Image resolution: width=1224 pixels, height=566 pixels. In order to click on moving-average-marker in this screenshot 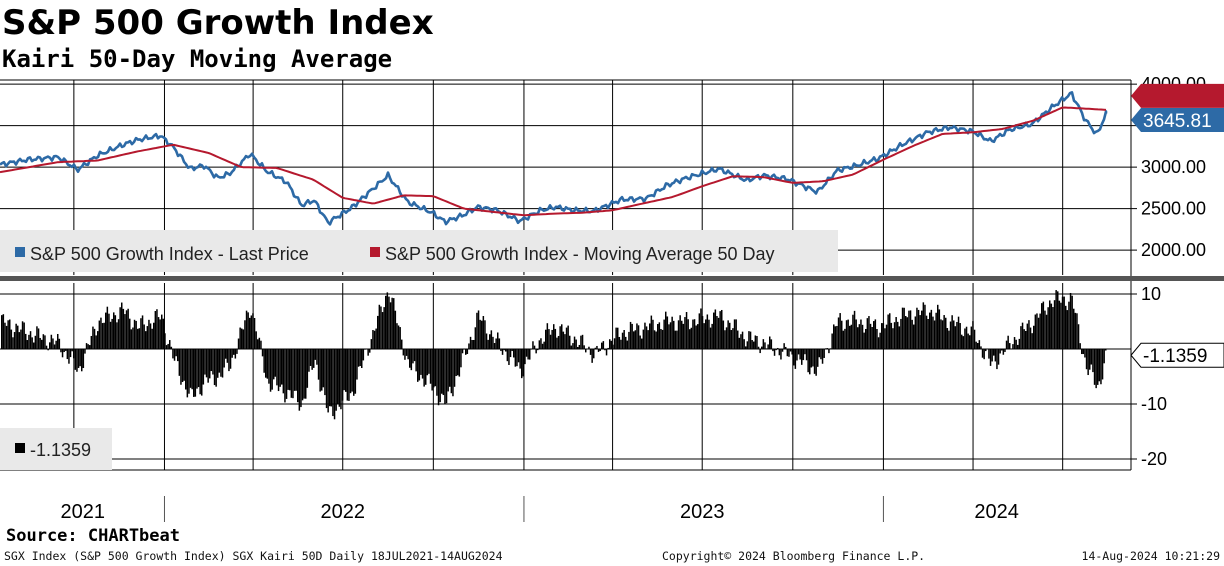, I will do `click(1177, 95)`.